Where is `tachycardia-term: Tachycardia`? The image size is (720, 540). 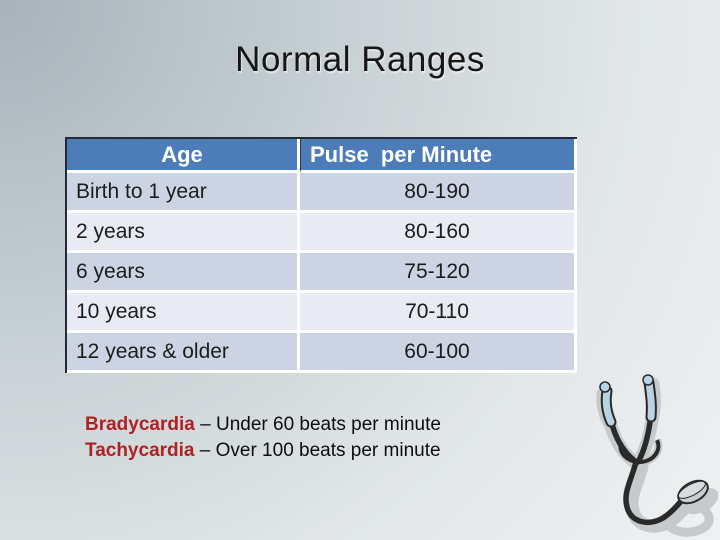 tachycardia-term: Tachycardia is located at coordinates (140, 450).